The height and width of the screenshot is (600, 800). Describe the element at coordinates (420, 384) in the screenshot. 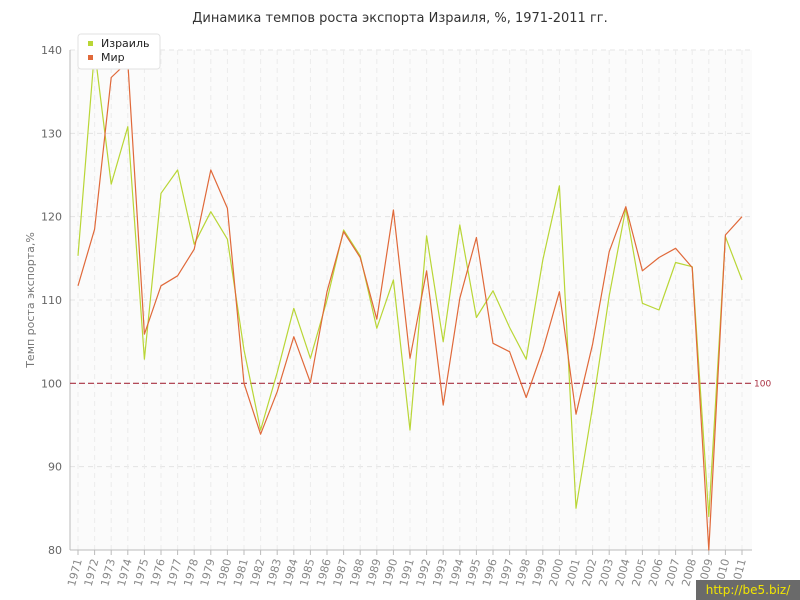

I see `reference-line: 100` at that location.